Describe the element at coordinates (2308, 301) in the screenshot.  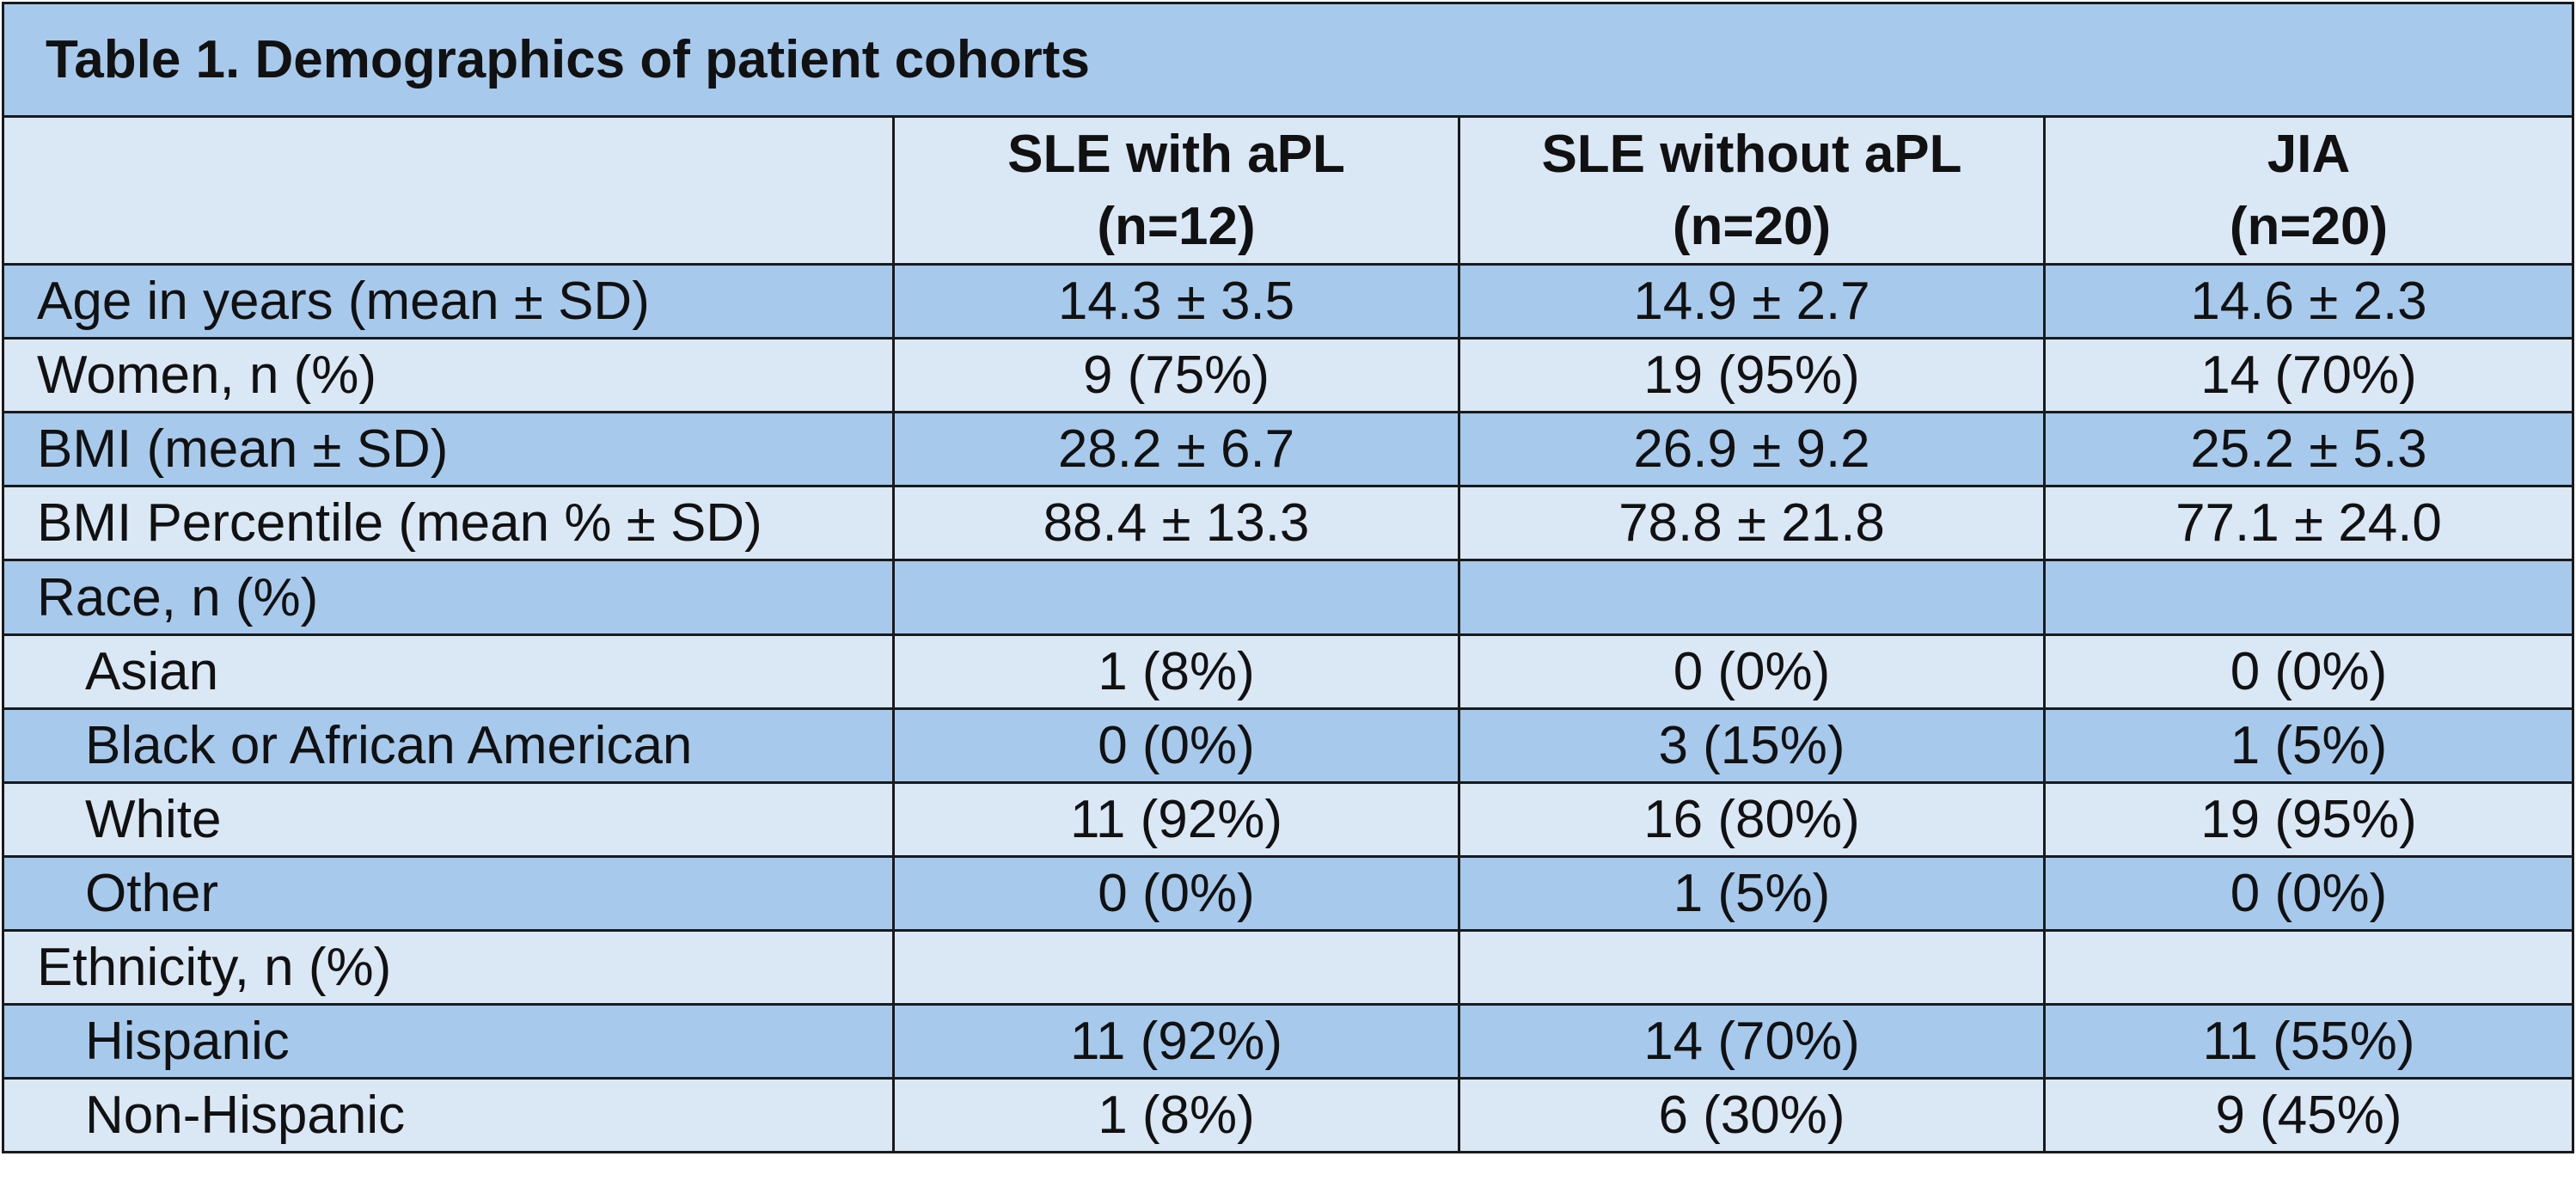
I see `table-cell: 14.6 ± 2.3` at that location.